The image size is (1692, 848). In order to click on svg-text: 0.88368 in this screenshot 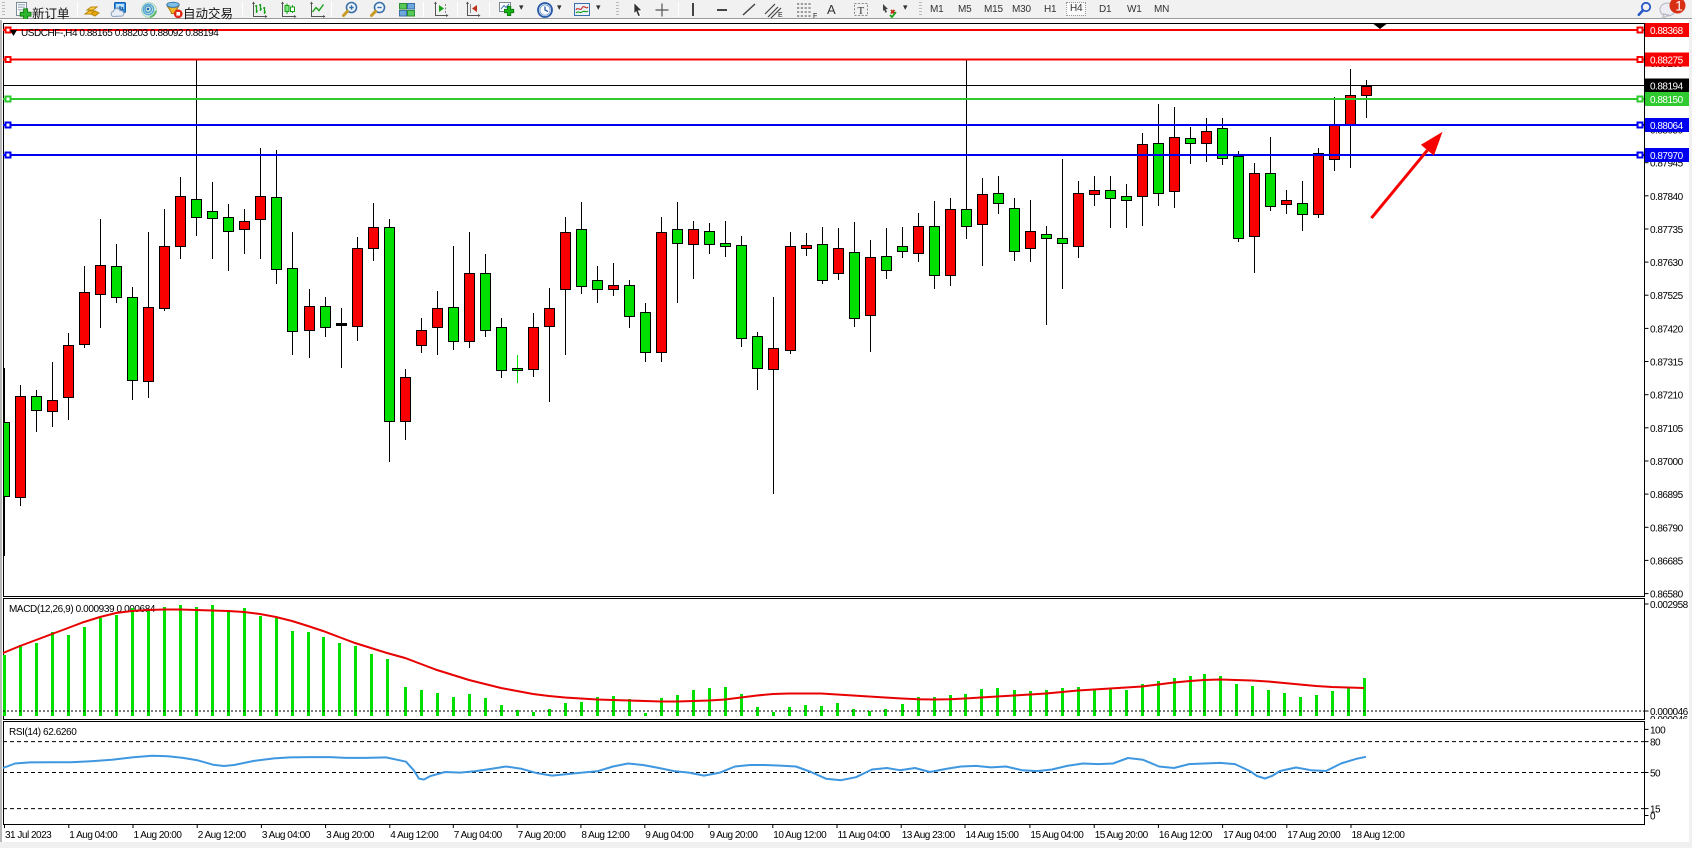, I will do `click(1667, 31)`.